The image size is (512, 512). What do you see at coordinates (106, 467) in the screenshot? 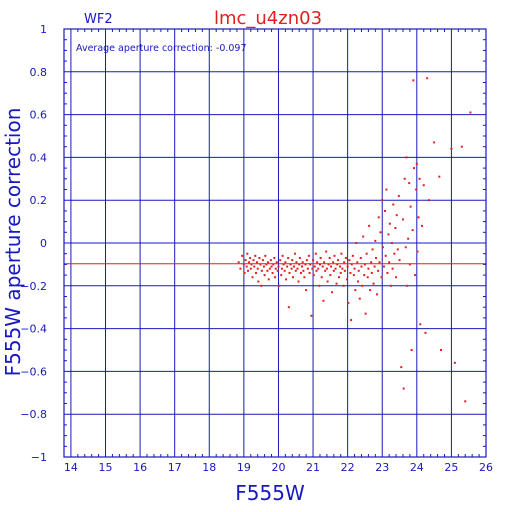
I see `x-tick-label: 15` at bounding box center [106, 467].